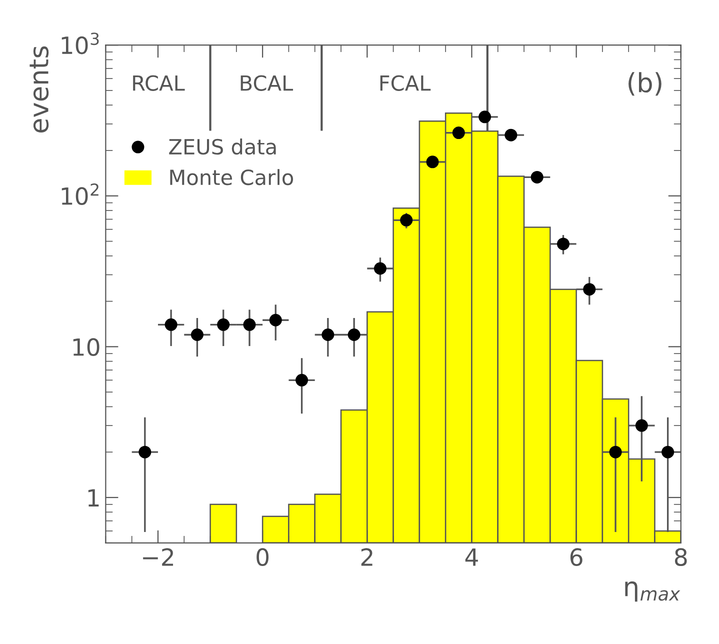 Image resolution: width=719 pixels, height=644 pixels. I want to click on x-tick-label: 6, so click(576, 557).